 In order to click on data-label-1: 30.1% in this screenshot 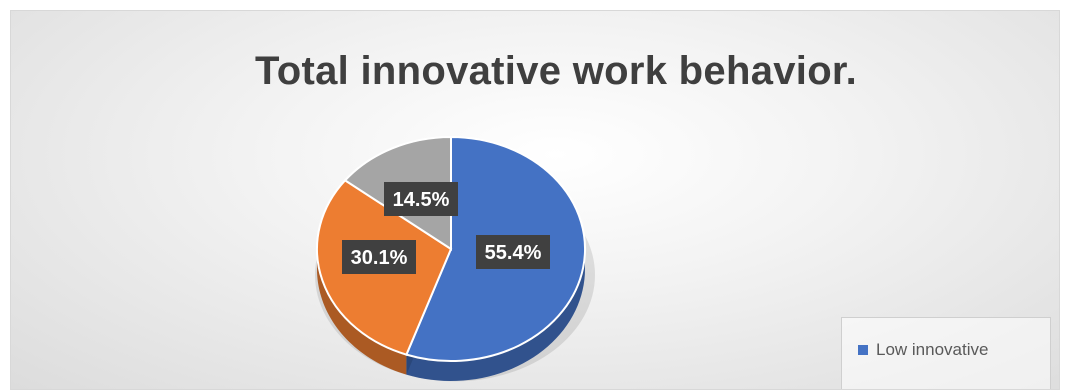, I will do `click(379, 257)`.